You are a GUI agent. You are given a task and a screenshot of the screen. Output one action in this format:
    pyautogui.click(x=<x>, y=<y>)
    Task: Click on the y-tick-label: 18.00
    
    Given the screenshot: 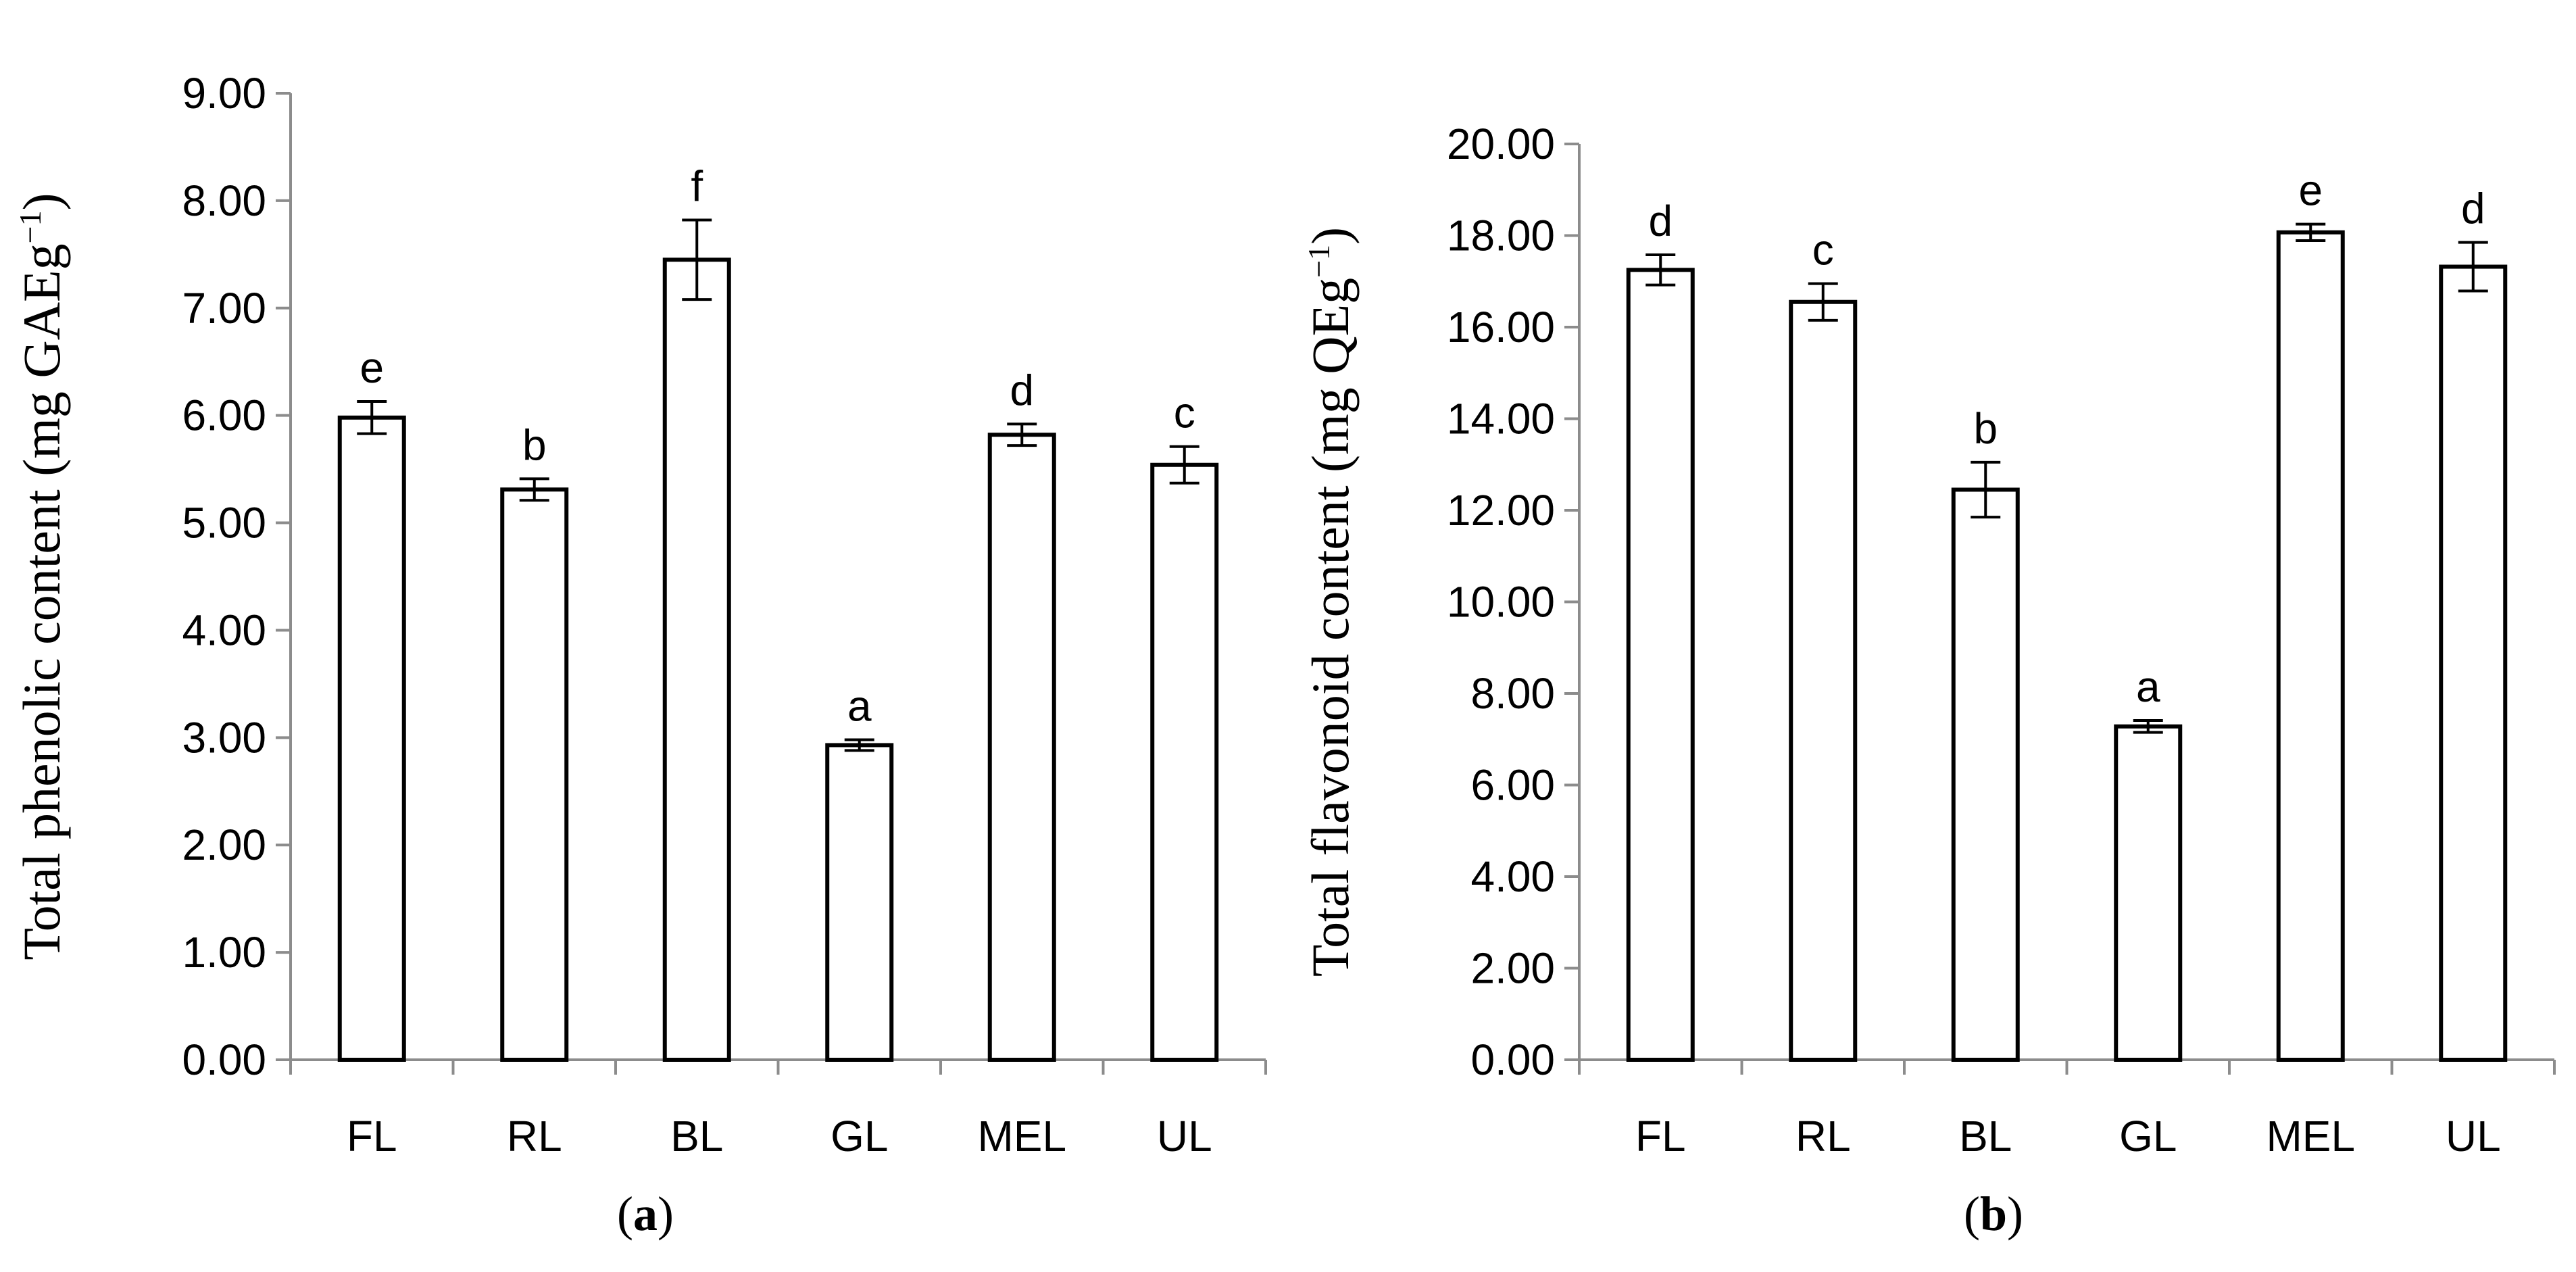 What is the action you would take?
    pyautogui.click(x=1501, y=236)
    